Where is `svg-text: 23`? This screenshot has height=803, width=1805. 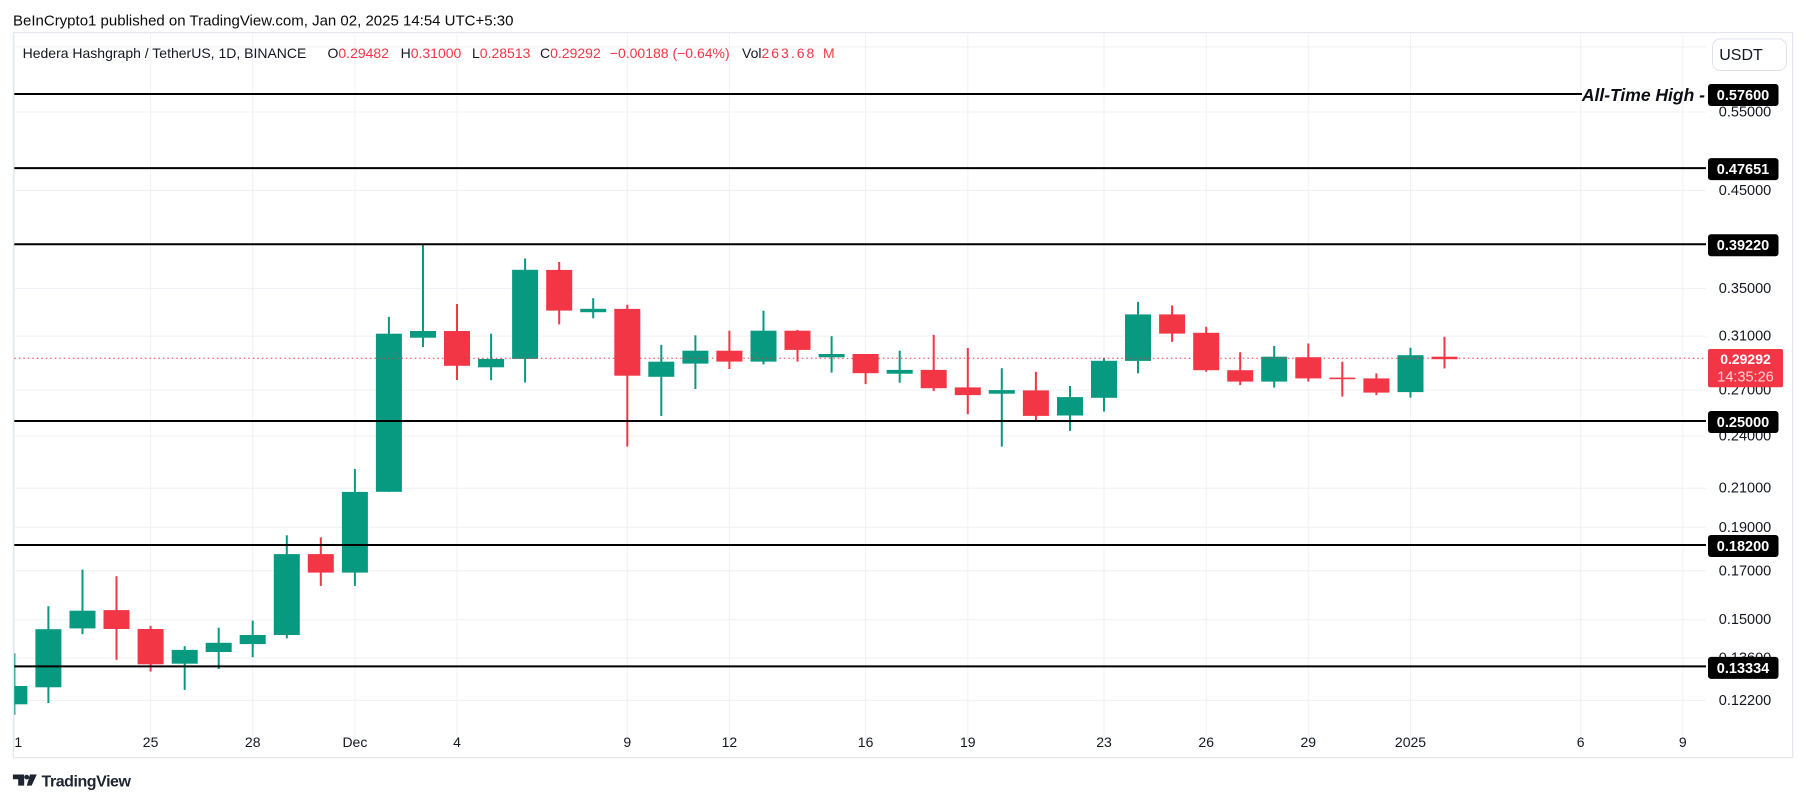
svg-text: 23 is located at coordinates (1104, 742).